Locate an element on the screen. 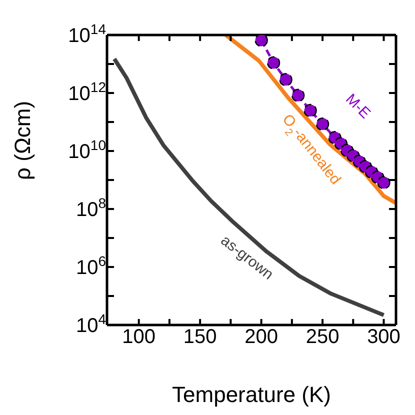 The width and height of the screenshot is (415, 415). x-tick-label: 250 is located at coordinates (323, 337).